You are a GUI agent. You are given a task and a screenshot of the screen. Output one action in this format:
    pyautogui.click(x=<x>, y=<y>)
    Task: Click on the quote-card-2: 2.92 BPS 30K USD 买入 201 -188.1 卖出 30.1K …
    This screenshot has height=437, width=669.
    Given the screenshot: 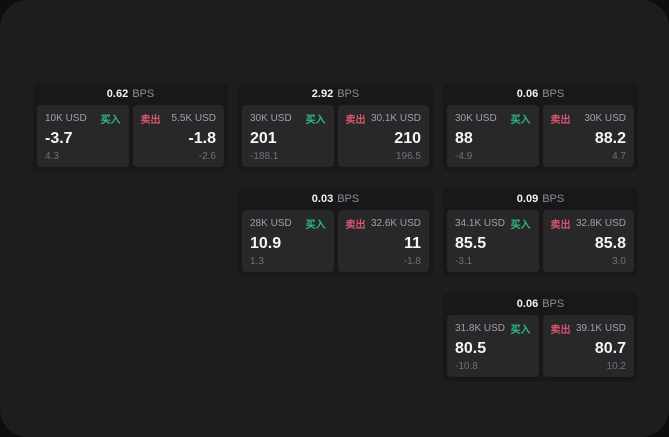 What is the action you would take?
    pyautogui.click(x=335, y=127)
    